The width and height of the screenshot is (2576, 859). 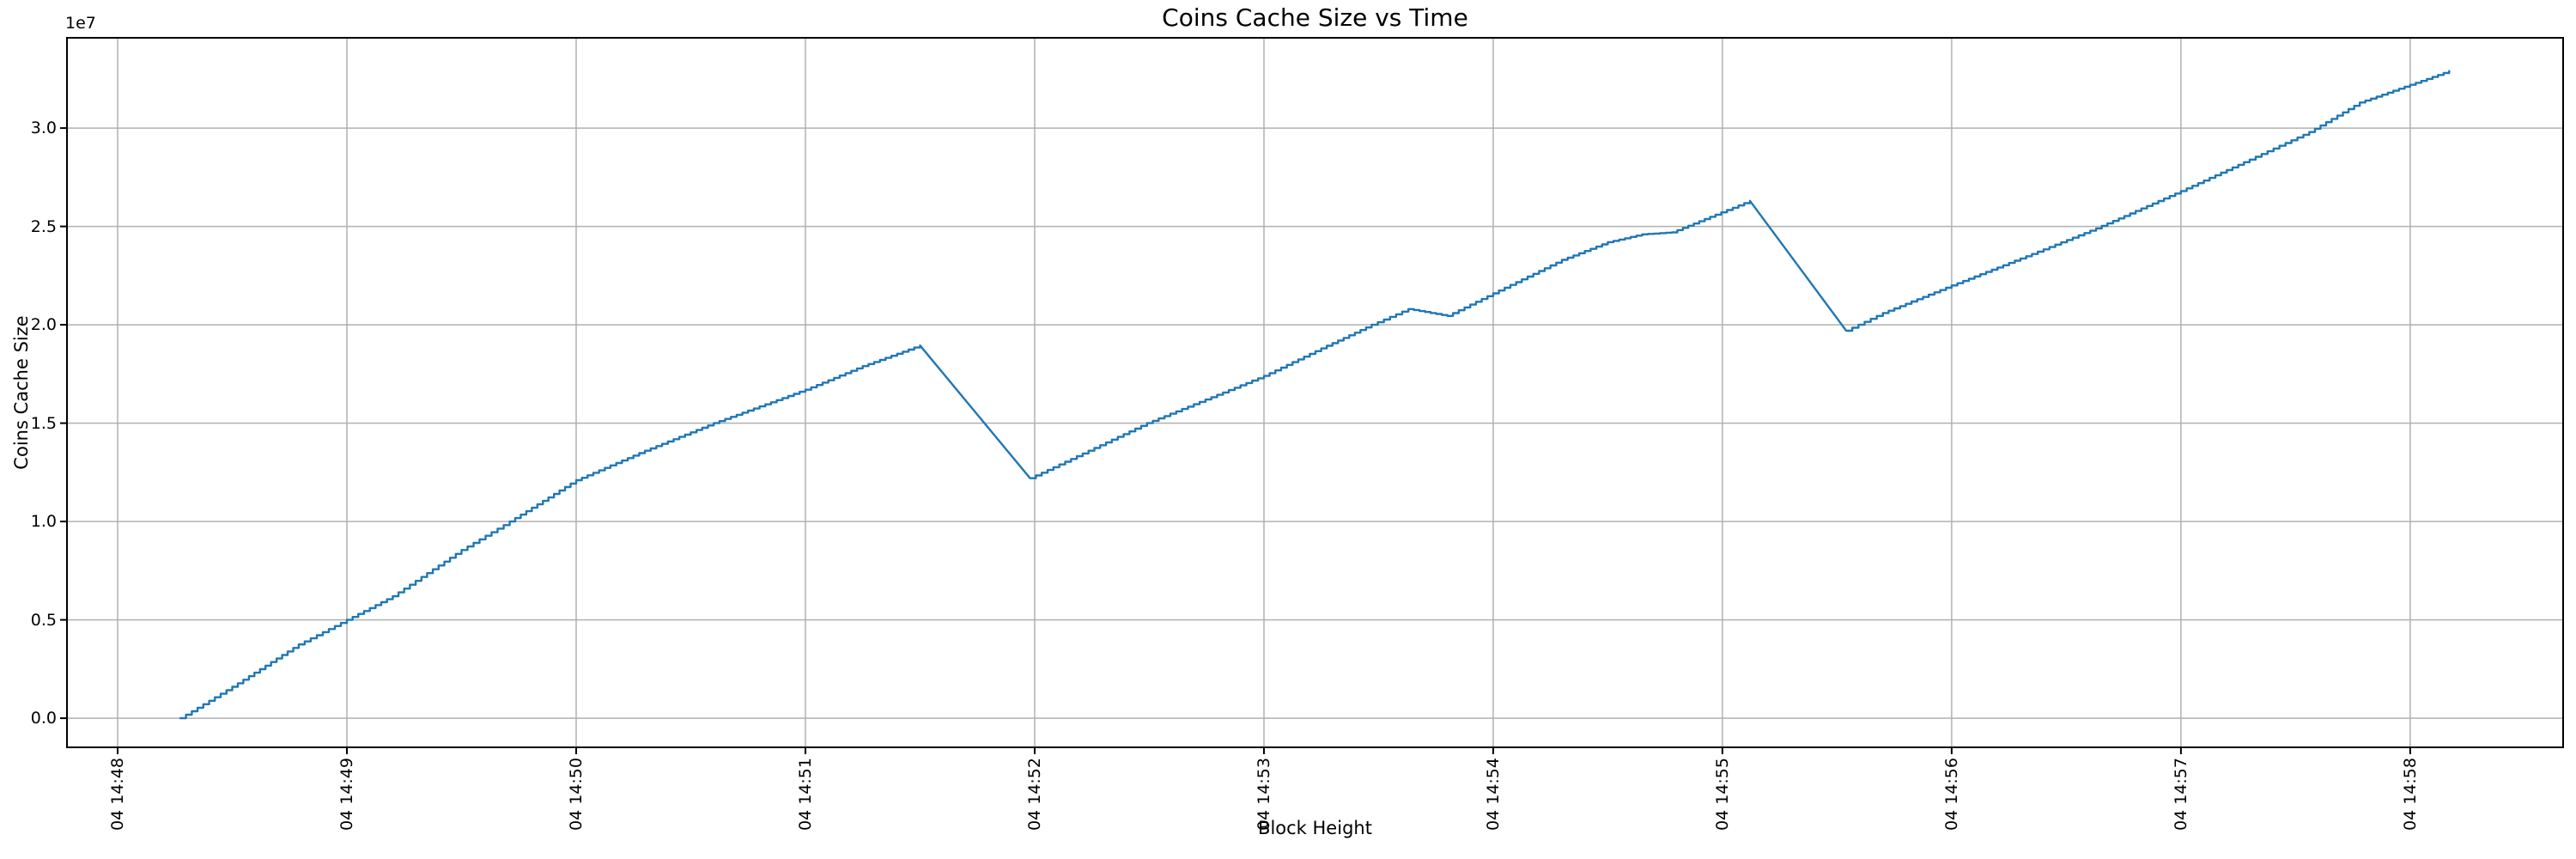 I want to click on x-tick-label: 04 14:58, so click(x=2410, y=794).